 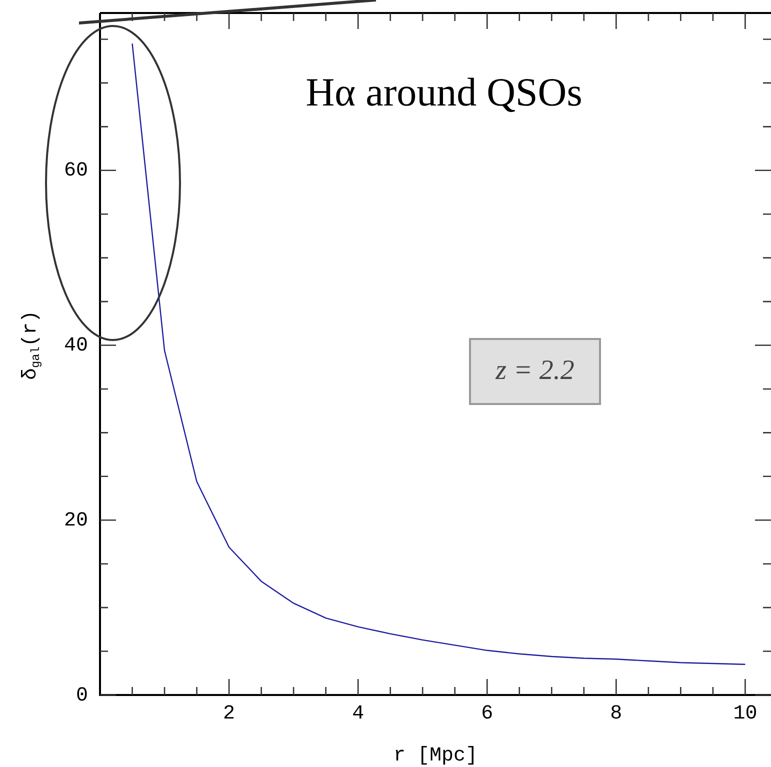 I want to click on x-tick-label: 6, so click(x=487, y=714).